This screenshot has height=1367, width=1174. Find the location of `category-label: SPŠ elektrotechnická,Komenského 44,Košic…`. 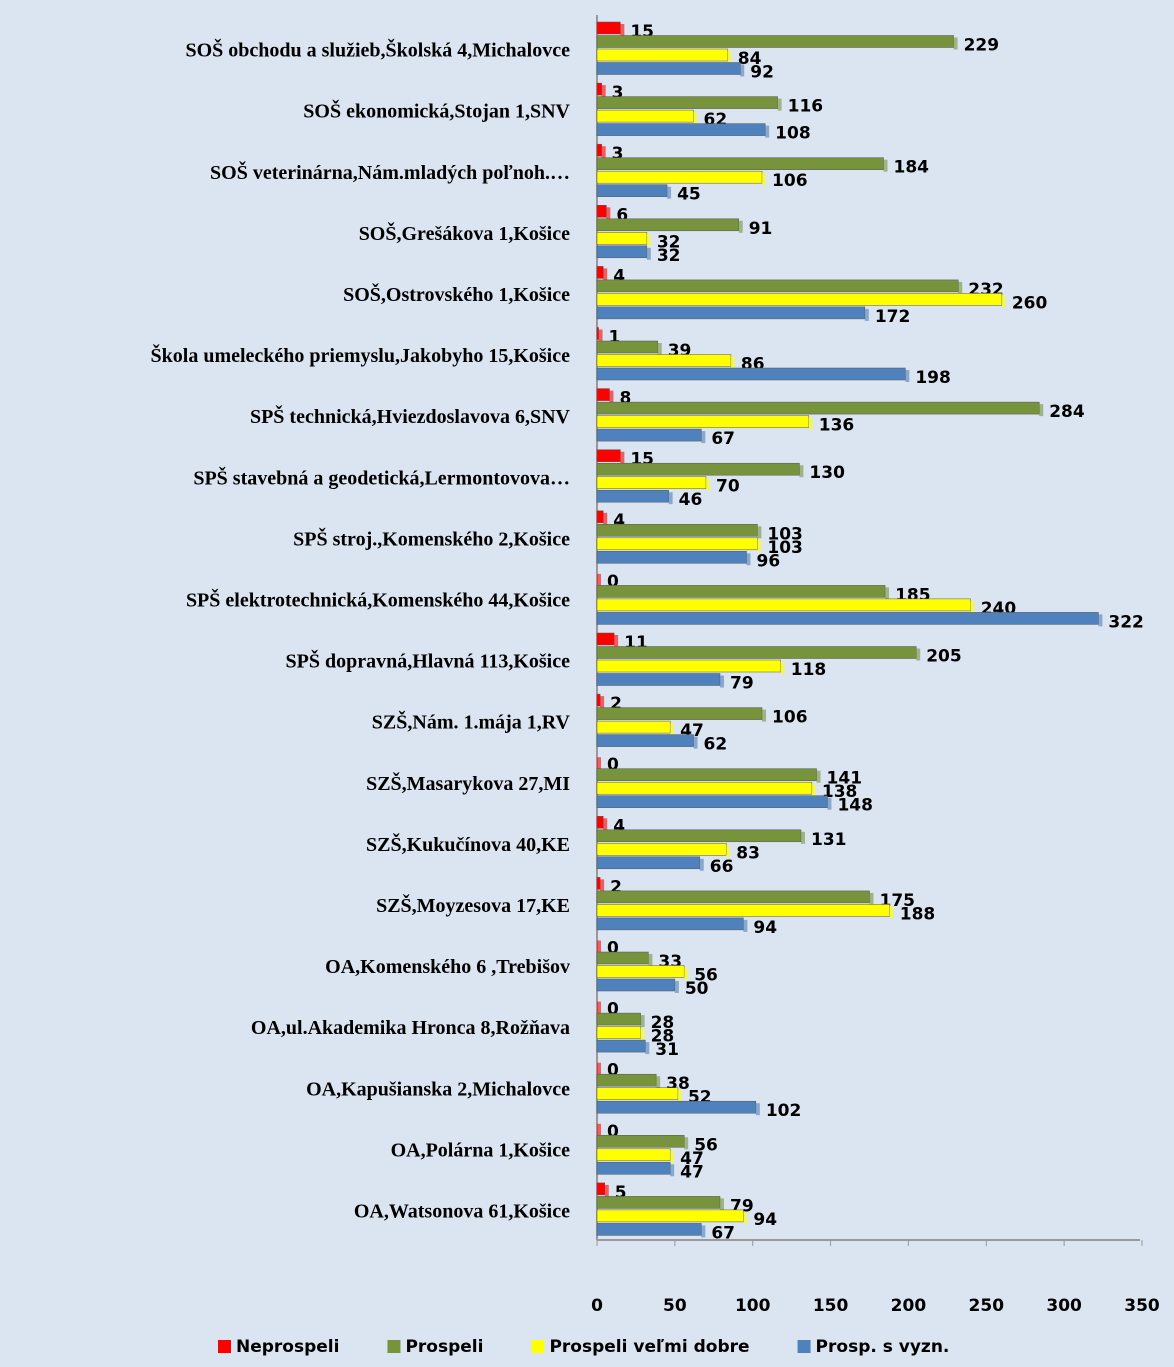

category-label: SPŠ elektrotechnická,Komenského 44,Košic… is located at coordinates (378, 599).